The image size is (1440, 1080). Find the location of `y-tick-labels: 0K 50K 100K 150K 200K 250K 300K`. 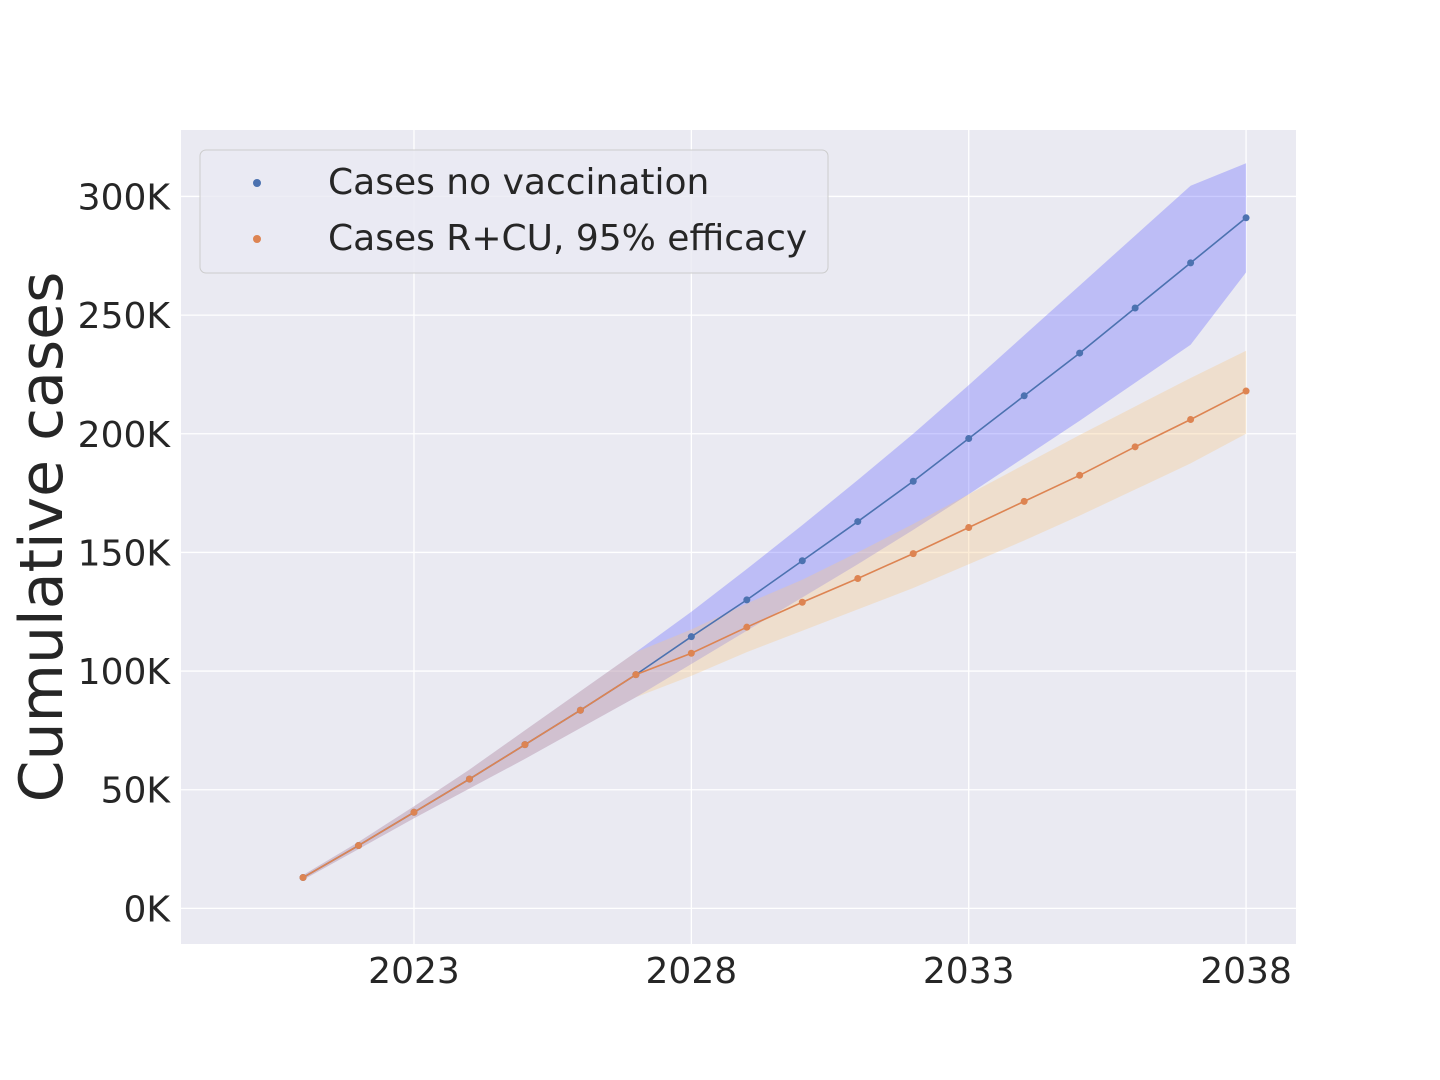

y-tick-labels: 0K 50K 100K 150K 200K 250K 300K is located at coordinates (125, 553).